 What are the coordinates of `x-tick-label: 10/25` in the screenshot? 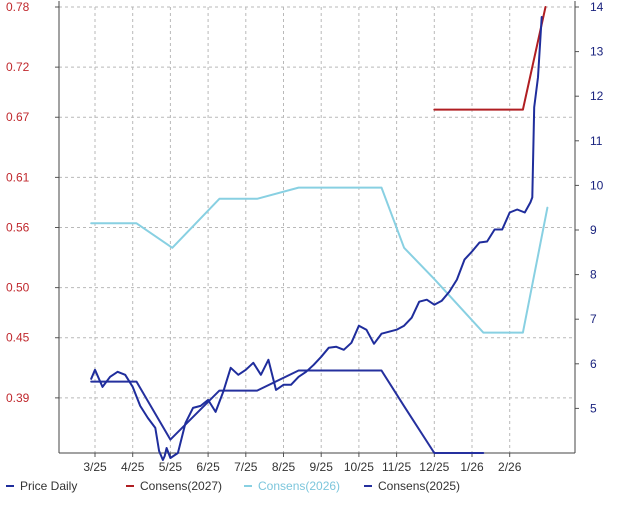 It's located at (359, 467).